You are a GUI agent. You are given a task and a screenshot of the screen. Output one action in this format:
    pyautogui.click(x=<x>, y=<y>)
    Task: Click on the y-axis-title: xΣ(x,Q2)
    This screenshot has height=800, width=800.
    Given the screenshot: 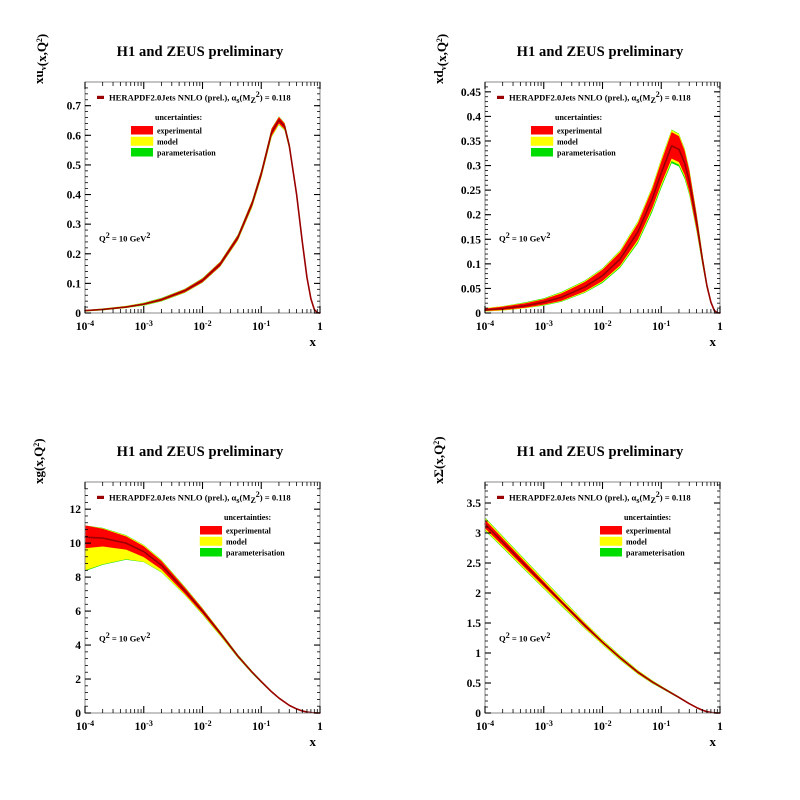 What is the action you would take?
    pyautogui.click(x=438, y=460)
    